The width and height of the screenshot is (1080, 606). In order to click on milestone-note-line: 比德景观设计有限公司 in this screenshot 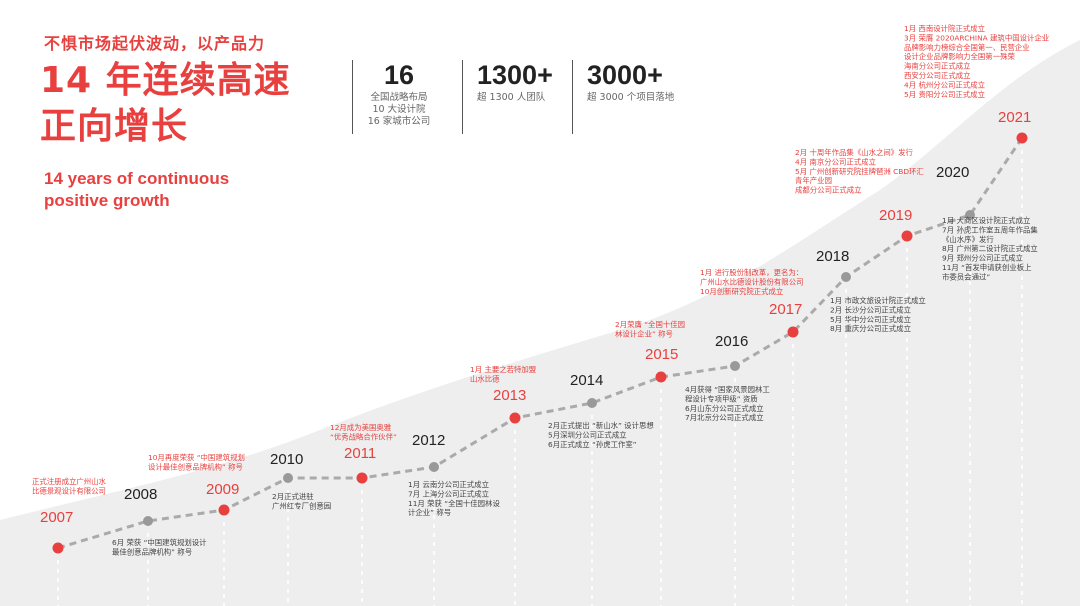, I will do `click(69, 490)`.